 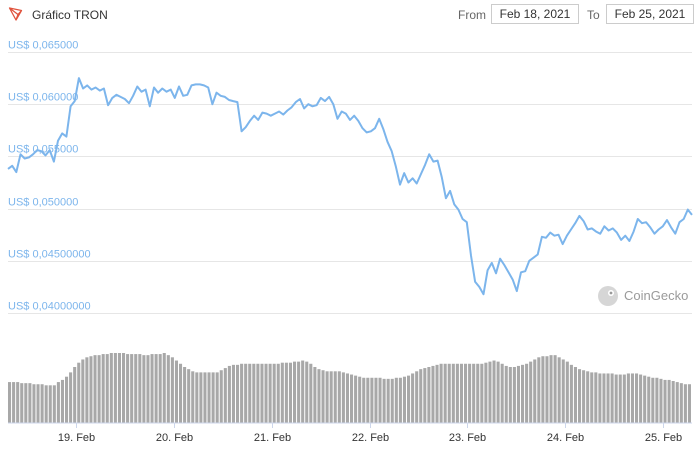 What do you see at coordinates (43, 98) in the screenshot?
I see `y-tick-label: US$ 0,060000` at bounding box center [43, 98].